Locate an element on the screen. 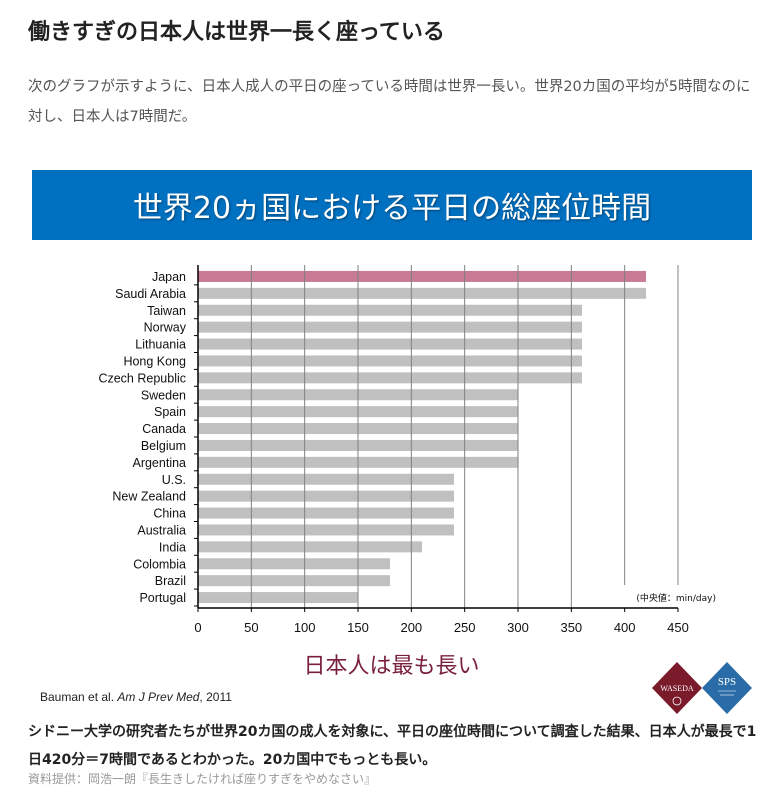 The image size is (783, 800). bar-norway is located at coordinates (390, 327).